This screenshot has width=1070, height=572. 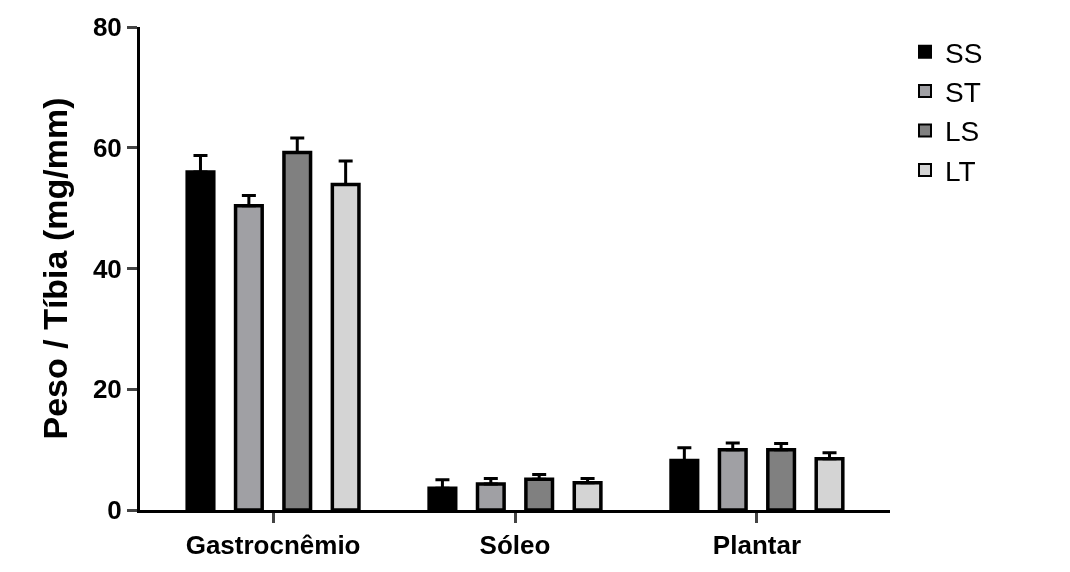 What do you see at coordinates (964, 53) in the screenshot?
I see `legend-label: SS` at bounding box center [964, 53].